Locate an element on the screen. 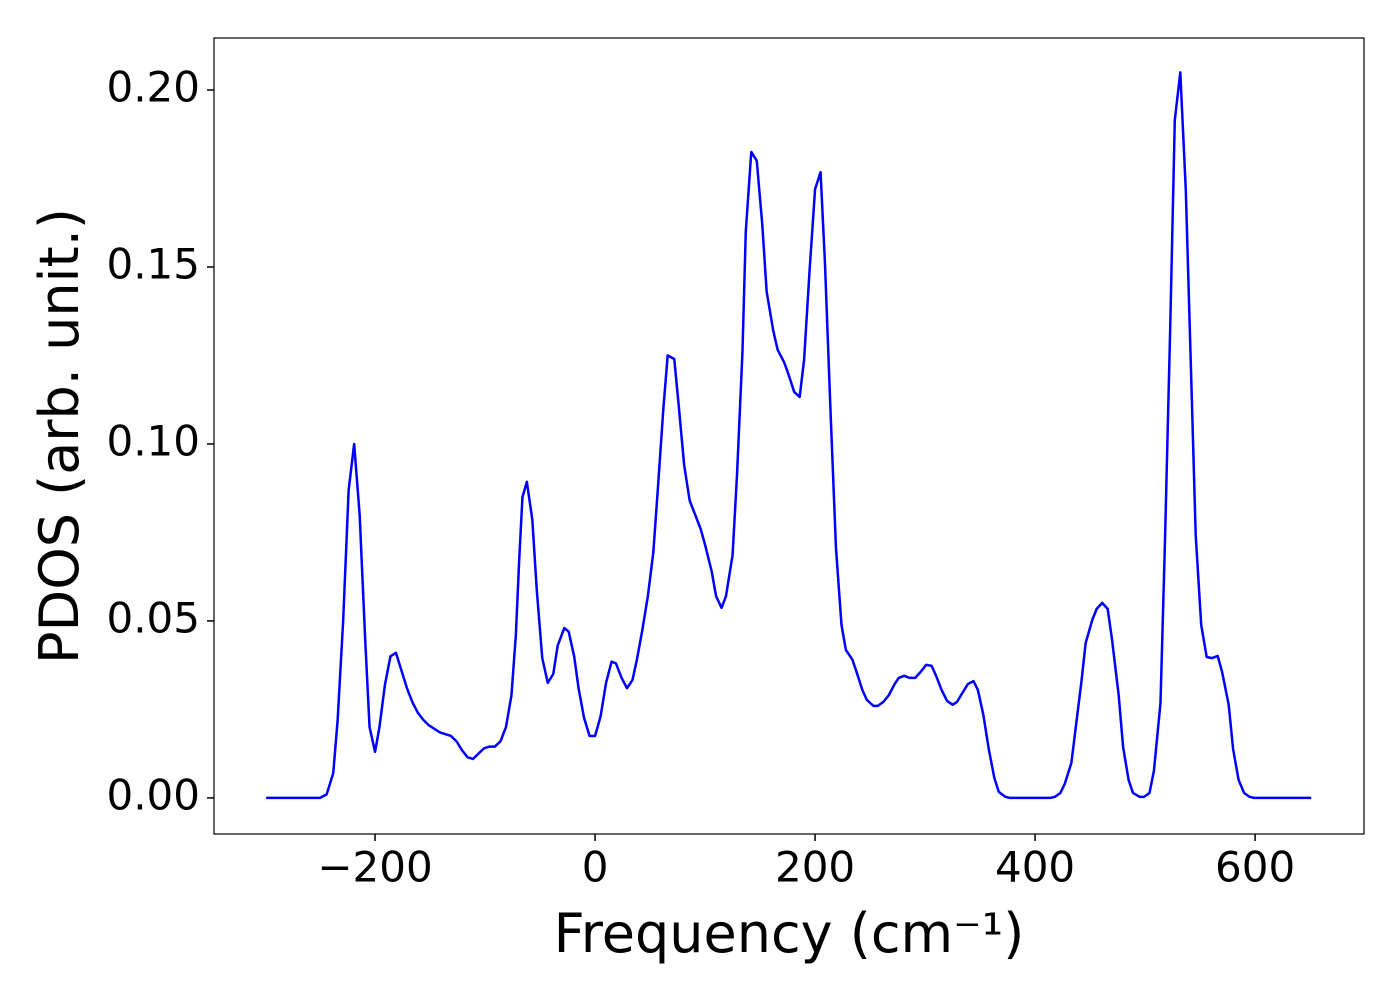 This screenshot has height=1000, width=1400. y-tick-label: 0.05 is located at coordinates (153, 617).